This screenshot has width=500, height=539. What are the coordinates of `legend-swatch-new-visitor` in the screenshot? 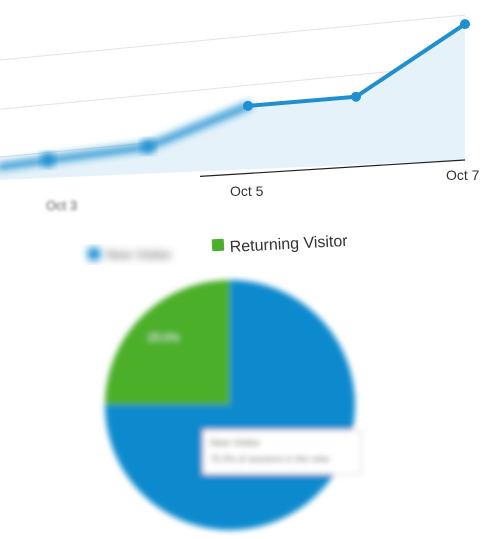 It's located at (94, 254).